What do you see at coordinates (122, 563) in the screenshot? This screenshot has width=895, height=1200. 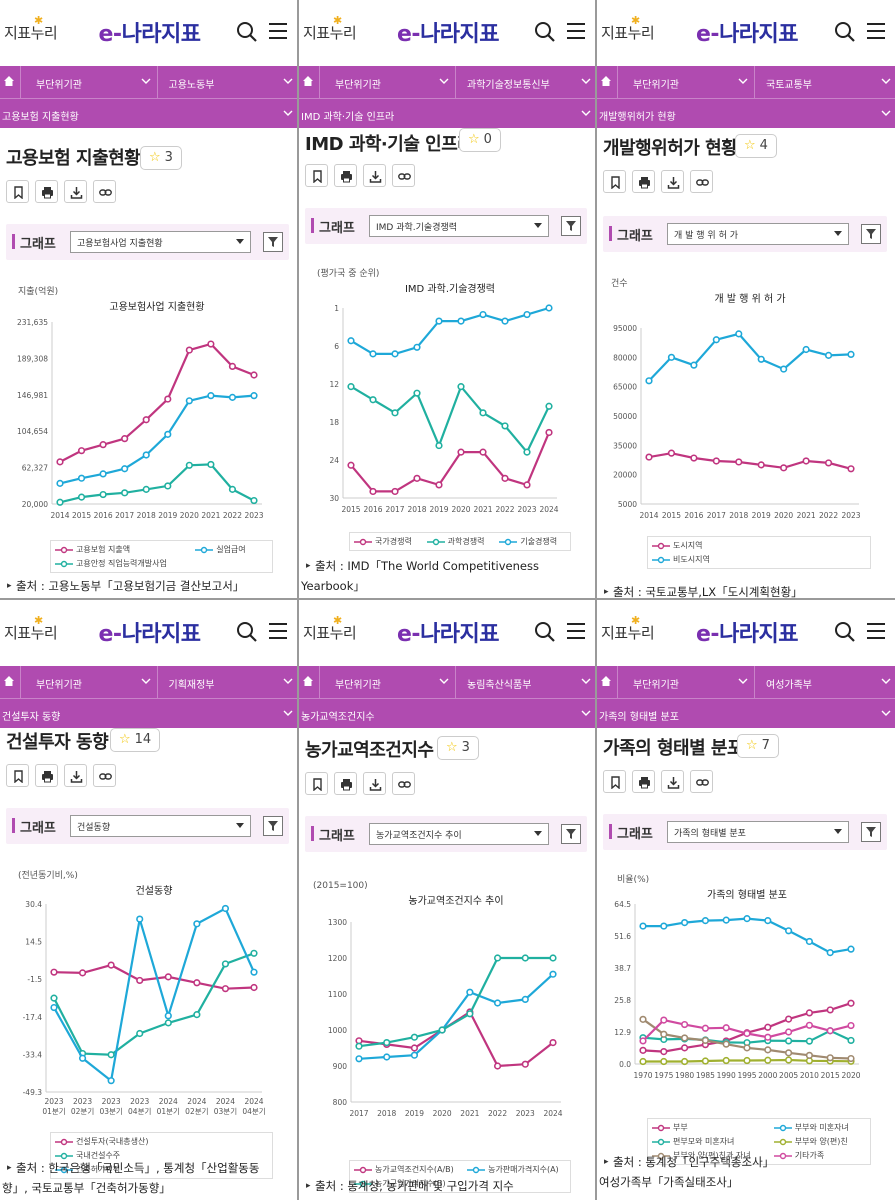 I see `legend-item: 고용안정 직업능력개발사업` at bounding box center [122, 563].